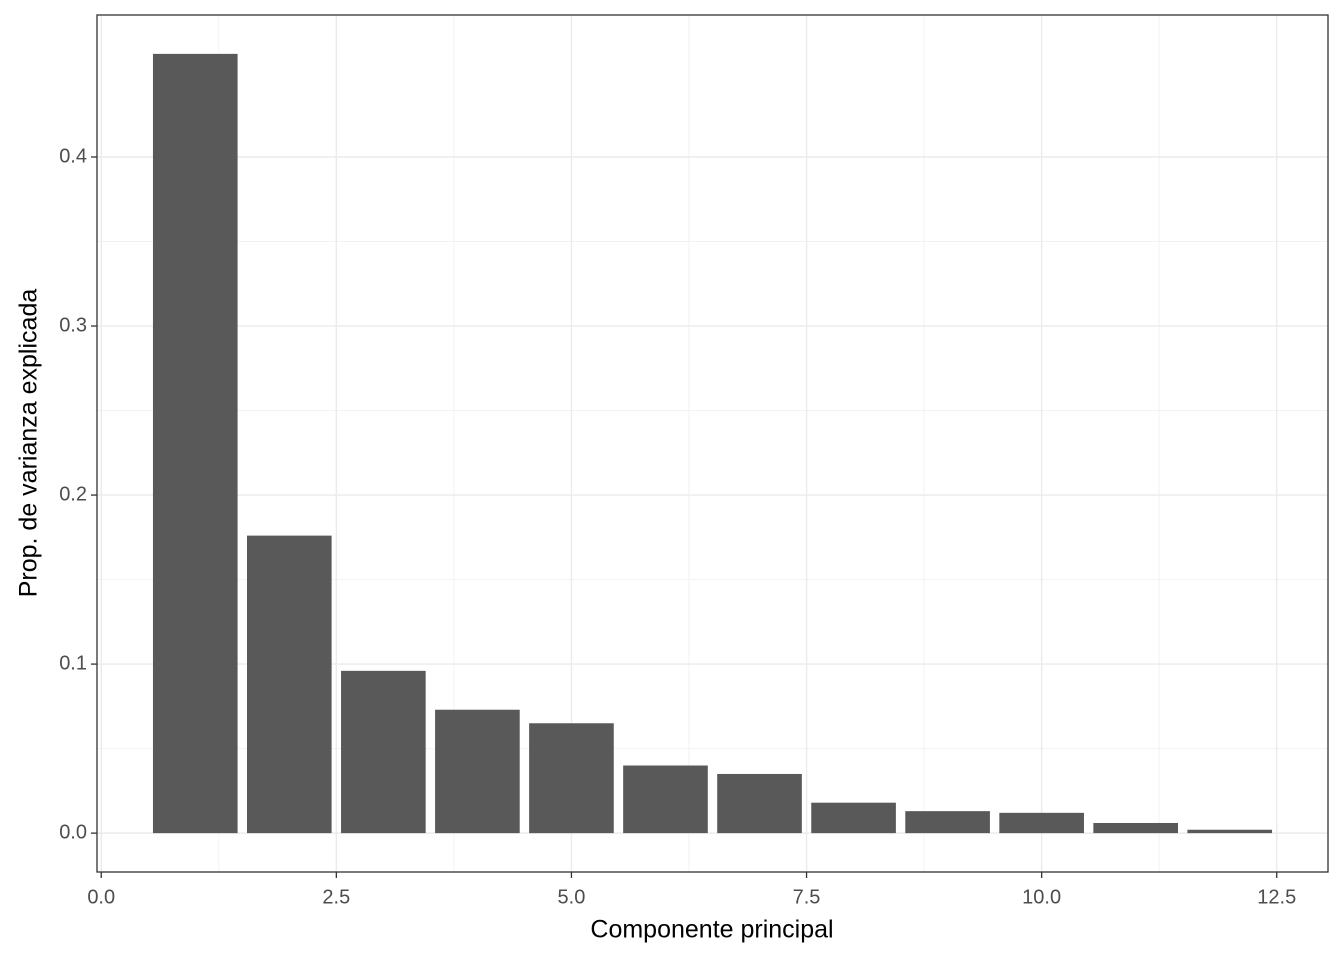 This screenshot has width=1344, height=960. I want to click on x-axis-title: Componente principal, so click(711, 930).